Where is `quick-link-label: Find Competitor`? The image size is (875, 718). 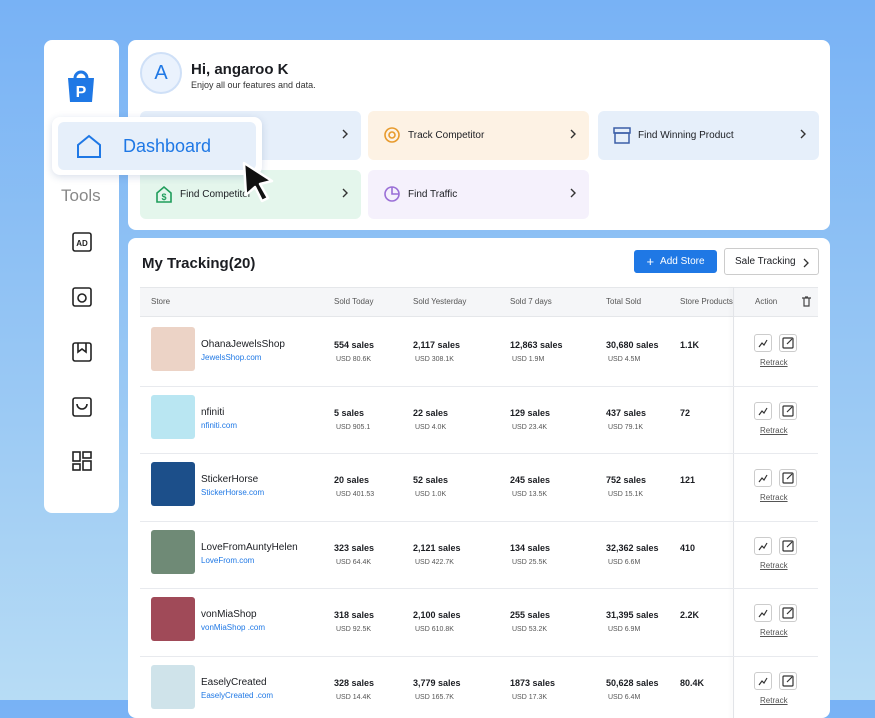 quick-link-label: Find Competitor is located at coordinates (216, 194).